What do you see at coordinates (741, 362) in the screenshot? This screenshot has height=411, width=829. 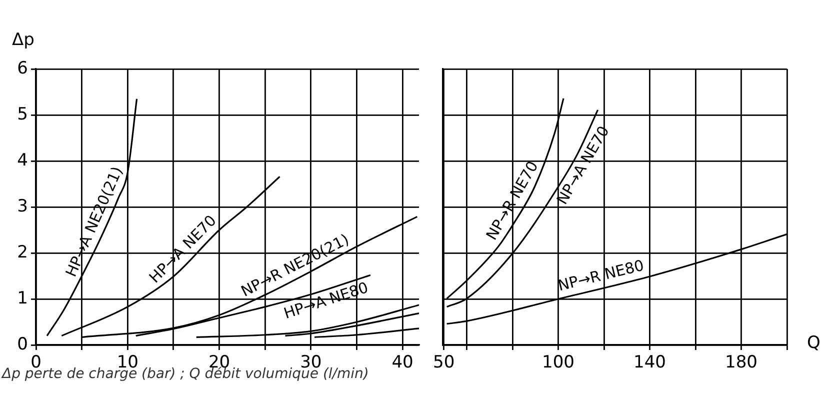 I see `x-tick-label: 180` at bounding box center [741, 362].